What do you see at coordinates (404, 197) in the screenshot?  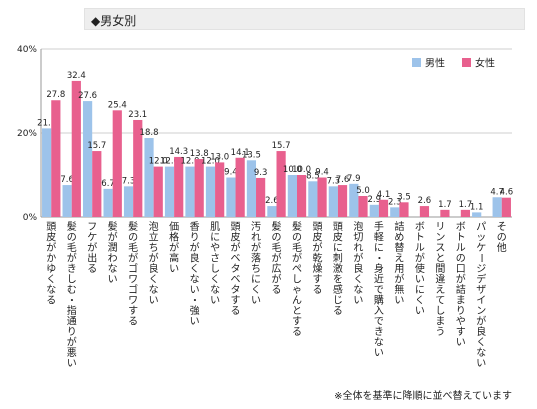 I see `data-label-female: 3.5` at bounding box center [404, 197].